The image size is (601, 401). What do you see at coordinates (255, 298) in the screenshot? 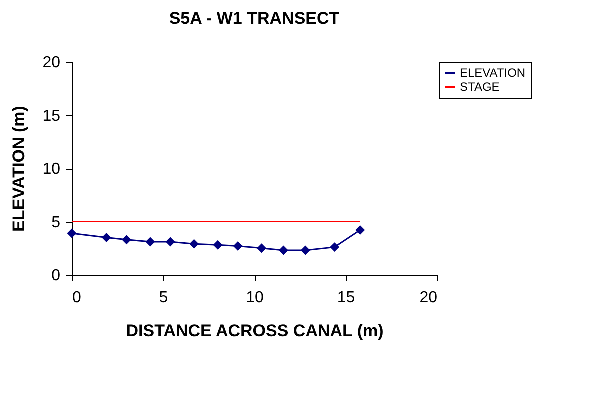
I see `x-tick-label: 10` at bounding box center [255, 298].